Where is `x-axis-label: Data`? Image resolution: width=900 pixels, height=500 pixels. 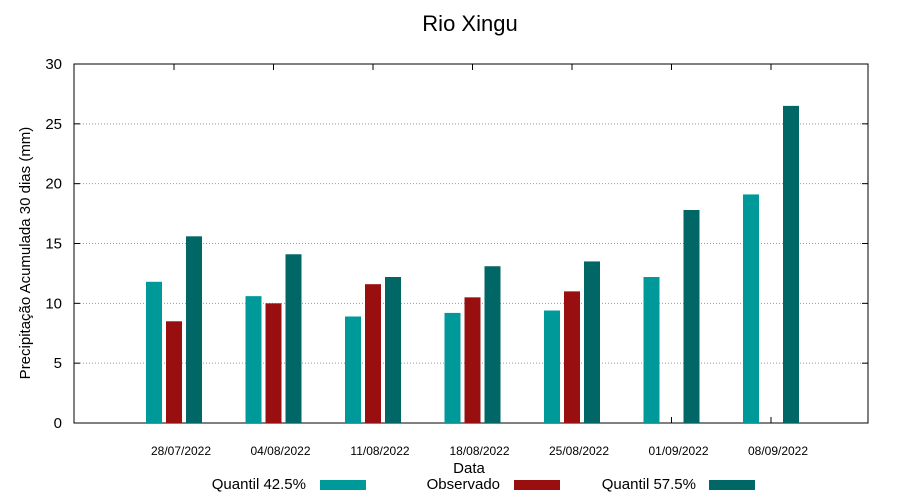
x-axis-label: Data is located at coordinates (469, 468).